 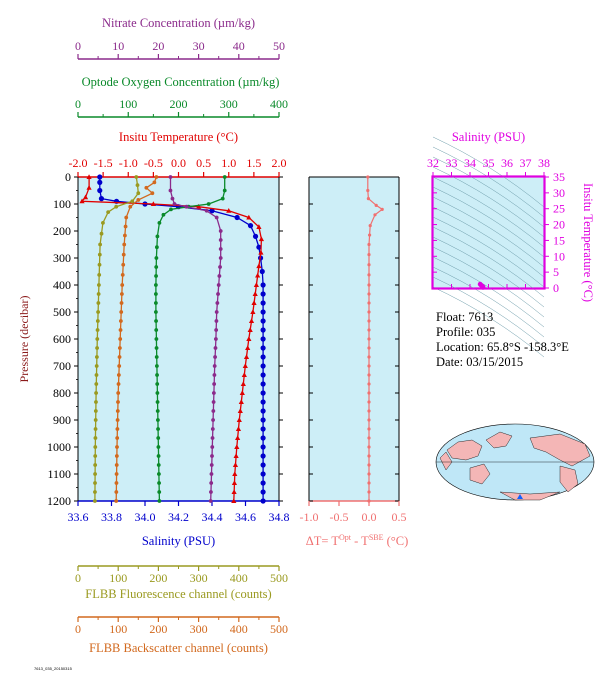 I want to click on delta-t-tick-label: 0.0, so click(x=369, y=517).